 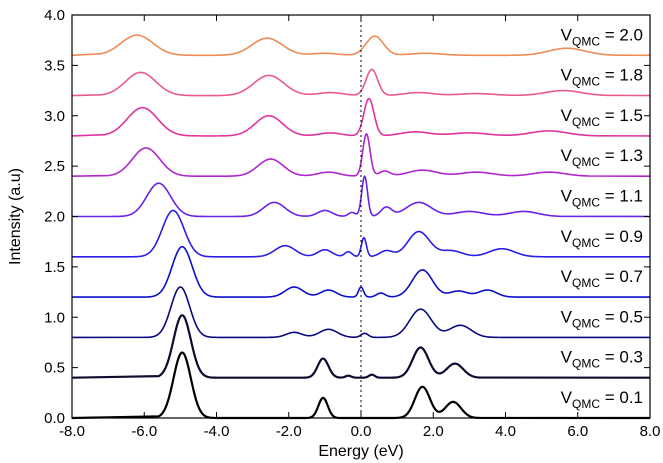 I want to click on x-tick-label: 2.0, so click(x=433, y=431).